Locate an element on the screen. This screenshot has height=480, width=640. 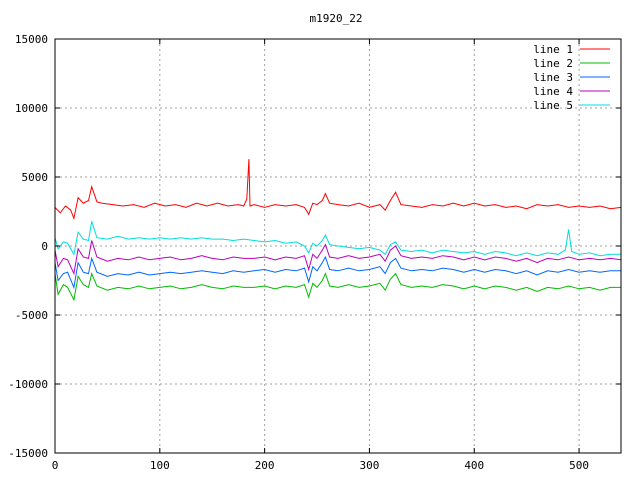
x-tick-label: 400 is located at coordinates (474, 465).